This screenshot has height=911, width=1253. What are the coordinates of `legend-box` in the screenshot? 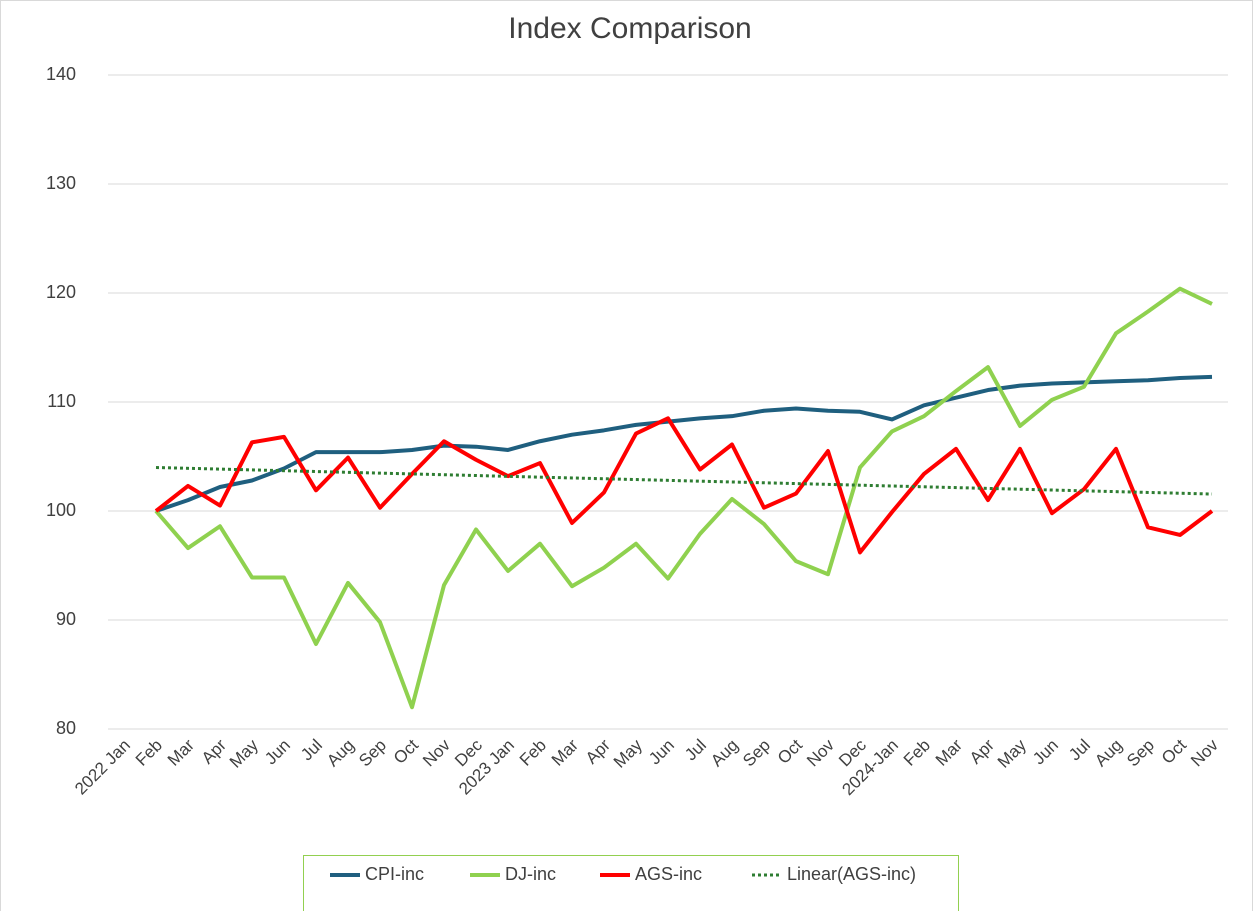 It's located at (631, 883).